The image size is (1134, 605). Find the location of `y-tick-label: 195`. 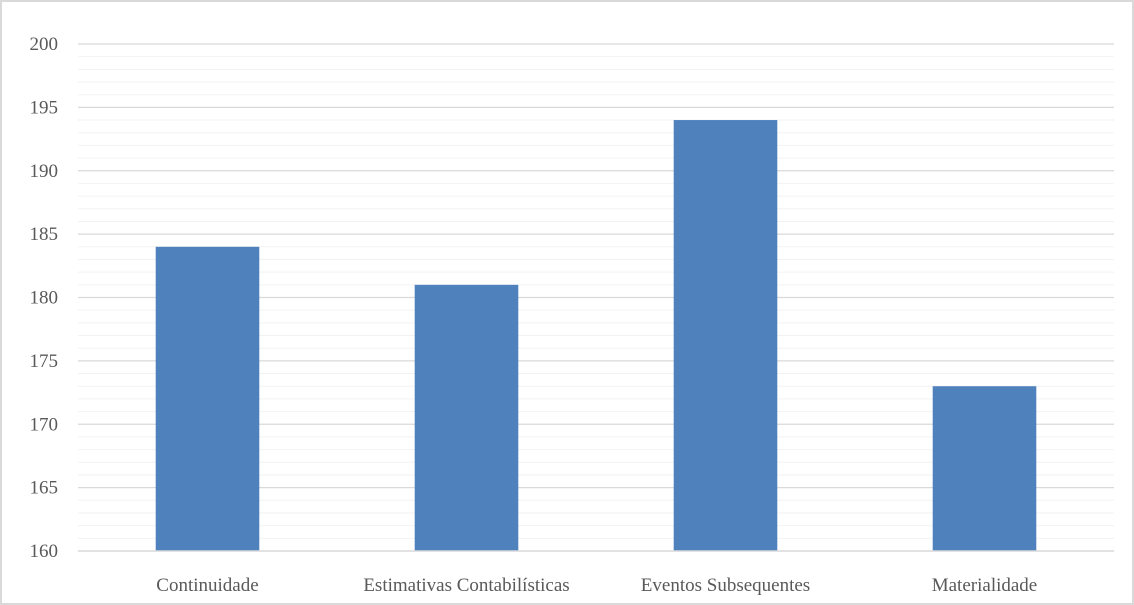

y-tick-label: 195 is located at coordinates (44, 107).